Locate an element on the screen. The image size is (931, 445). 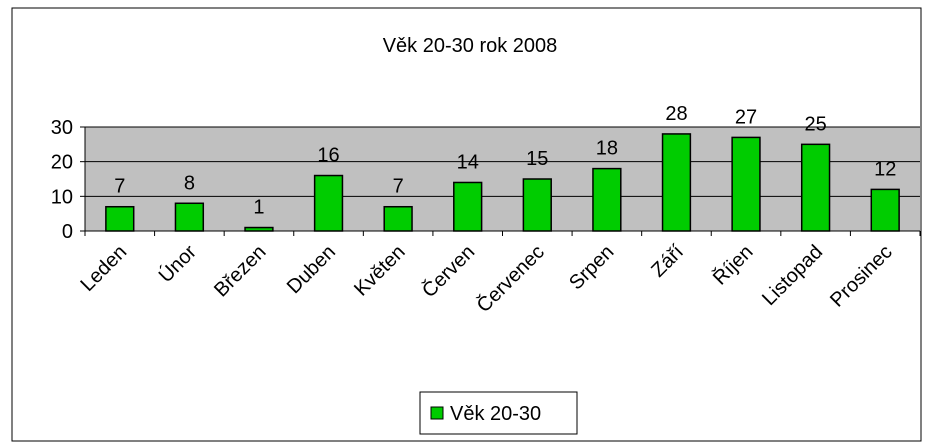
y-tick-label: 30 is located at coordinates (62, 128).